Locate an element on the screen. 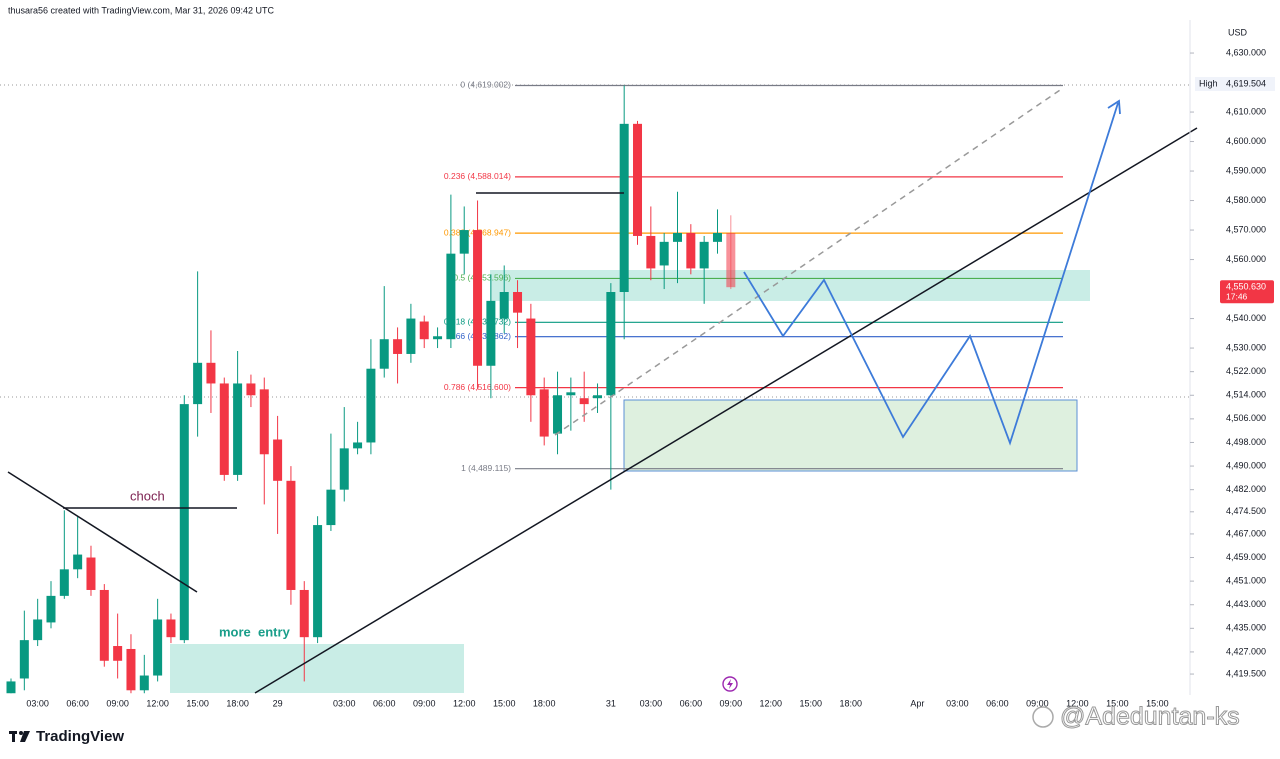  currency: USD is located at coordinates (1238, 32).